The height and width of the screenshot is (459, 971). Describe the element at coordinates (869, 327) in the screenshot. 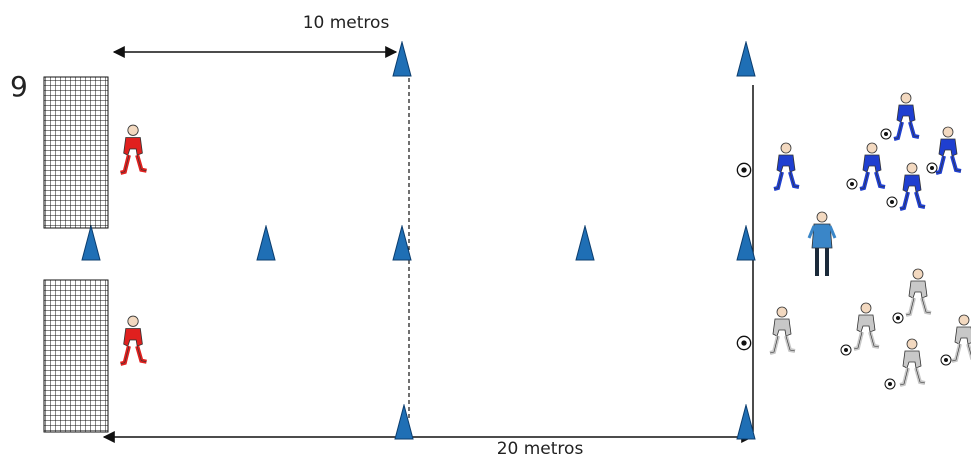

I see `grey-team` at that location.